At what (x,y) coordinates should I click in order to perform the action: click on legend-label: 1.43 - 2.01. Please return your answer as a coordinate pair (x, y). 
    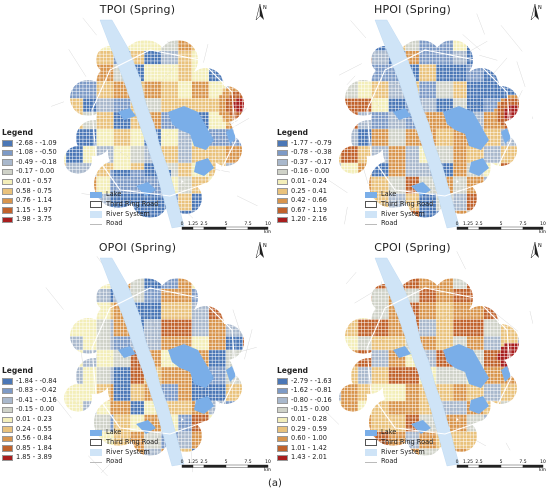
    Looking at the image, I should click on (309, 457).